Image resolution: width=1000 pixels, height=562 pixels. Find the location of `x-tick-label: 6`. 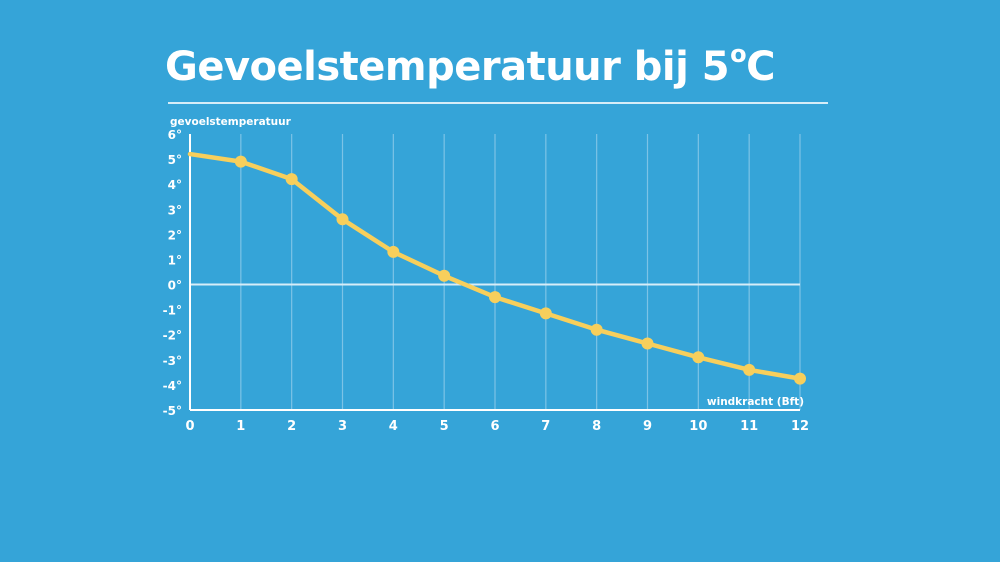

x-tick-label: 6 is located at coordinates (494, 426).